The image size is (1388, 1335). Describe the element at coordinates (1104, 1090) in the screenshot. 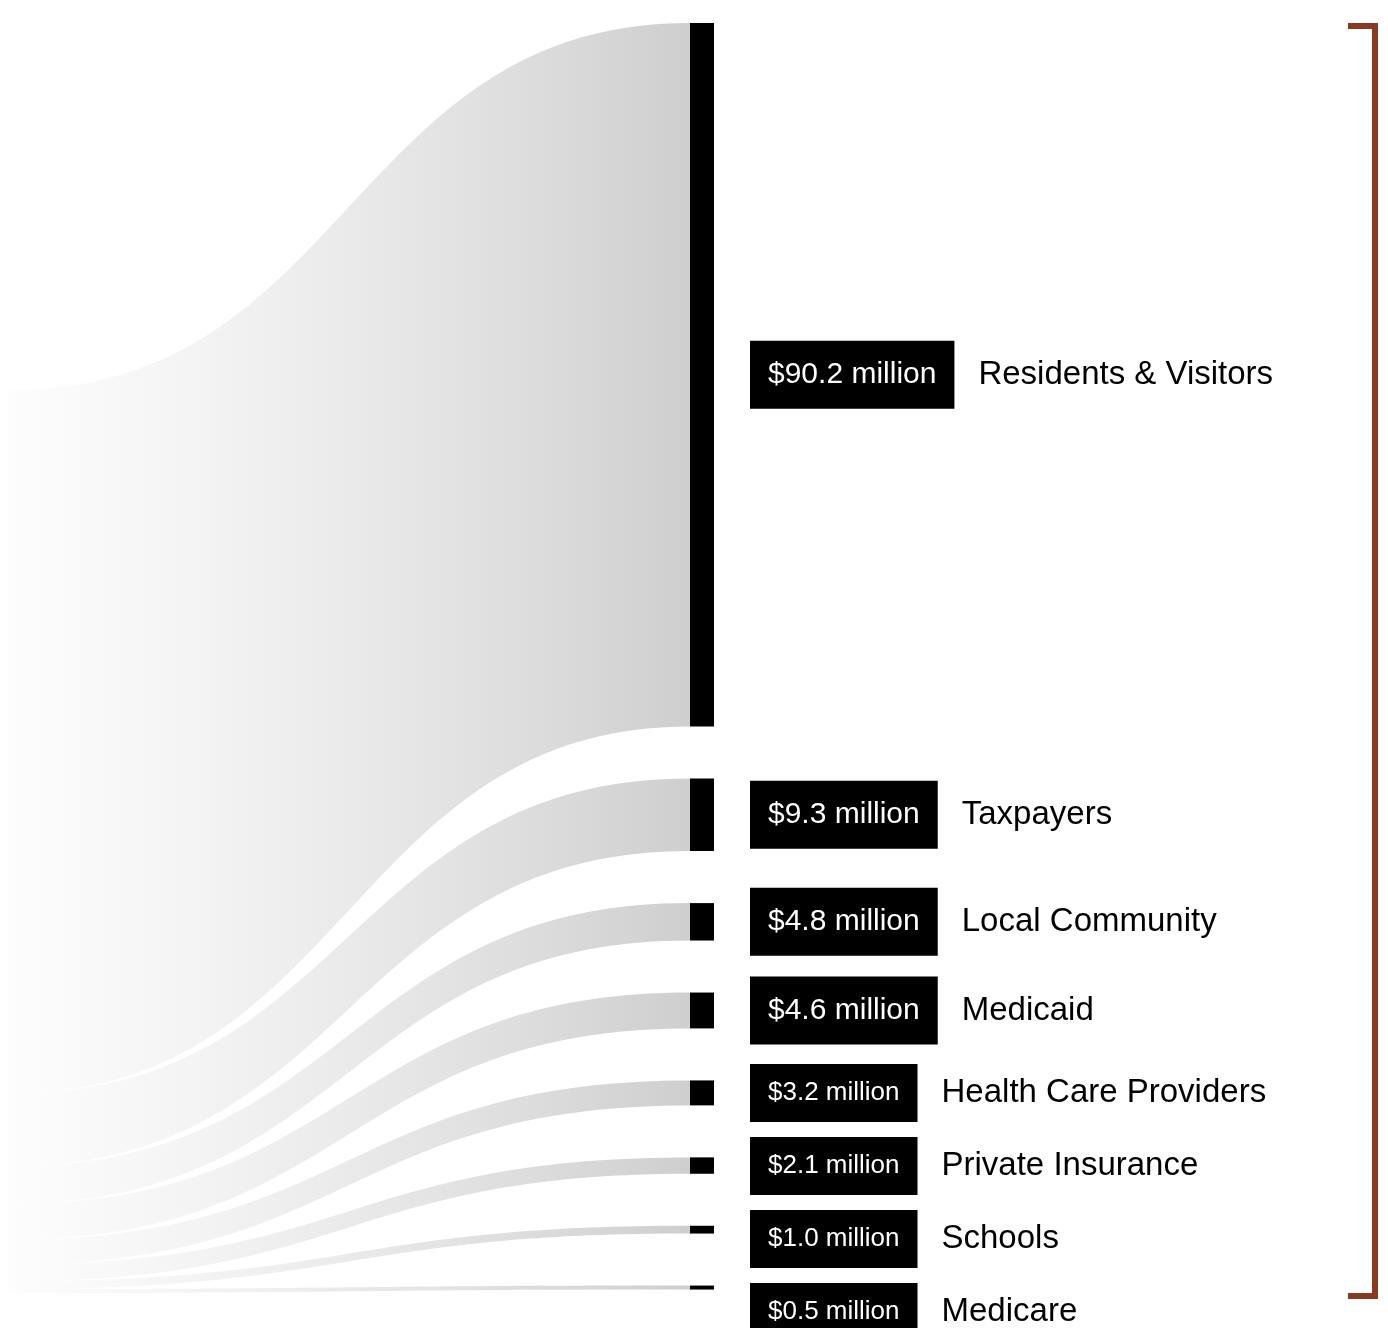

I see `category-label: Health Care Providers` at that location.